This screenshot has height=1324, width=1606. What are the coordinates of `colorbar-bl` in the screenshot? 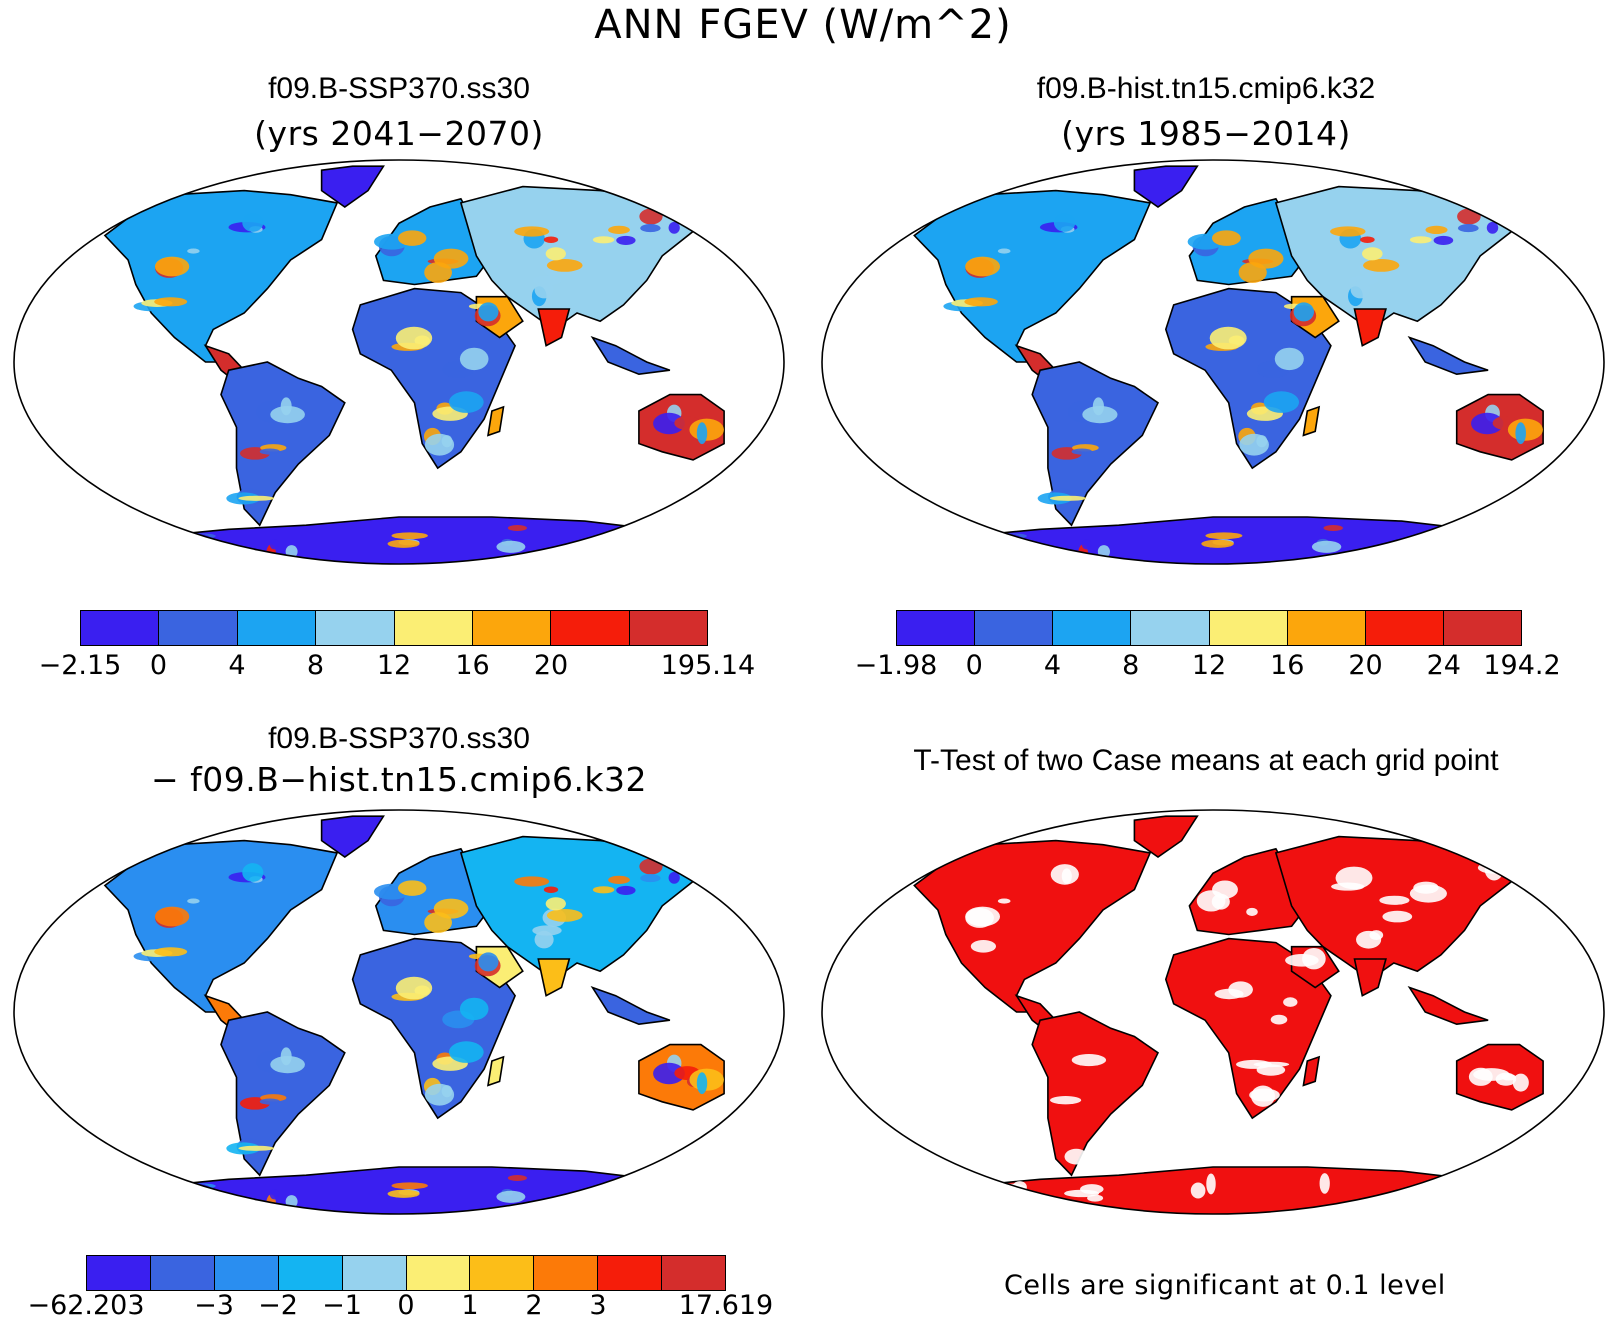 It's located at (406, 1273).